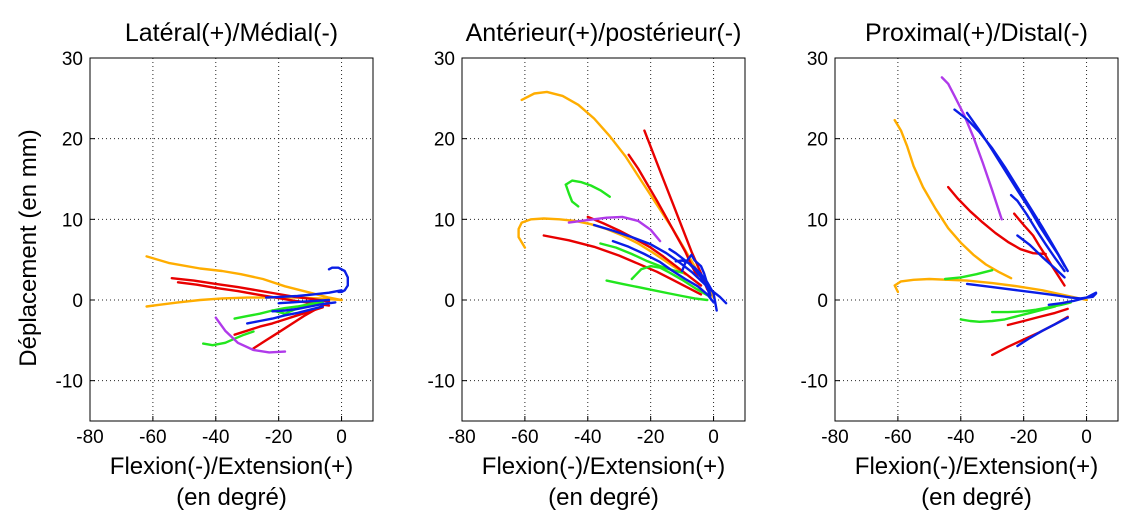 The height and width of the screenshot is (518, 1134). I want to click on panel-title: Antérieur(+)/postérieur(-), so click(604, 33).